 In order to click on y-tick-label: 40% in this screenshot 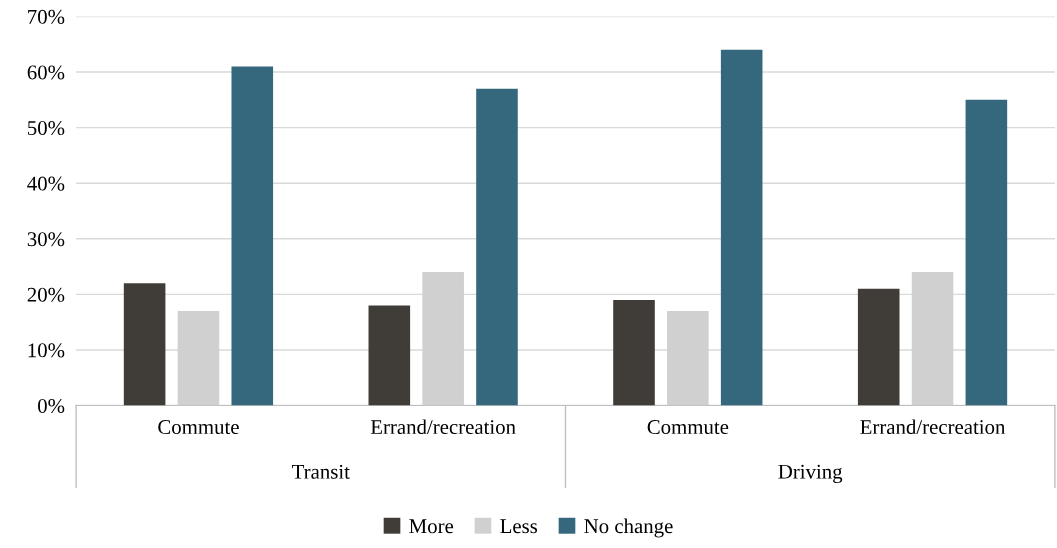, I will do `click(46, 183)`.